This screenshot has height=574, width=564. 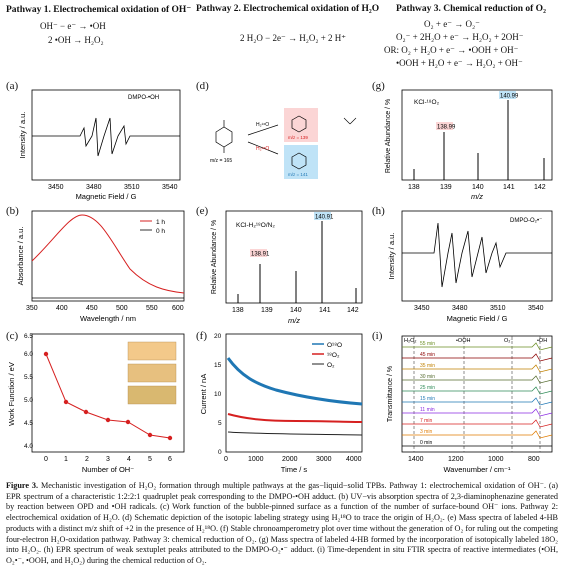 I want to click on xtick-i-2: 1000, so click(x=496, y=459).